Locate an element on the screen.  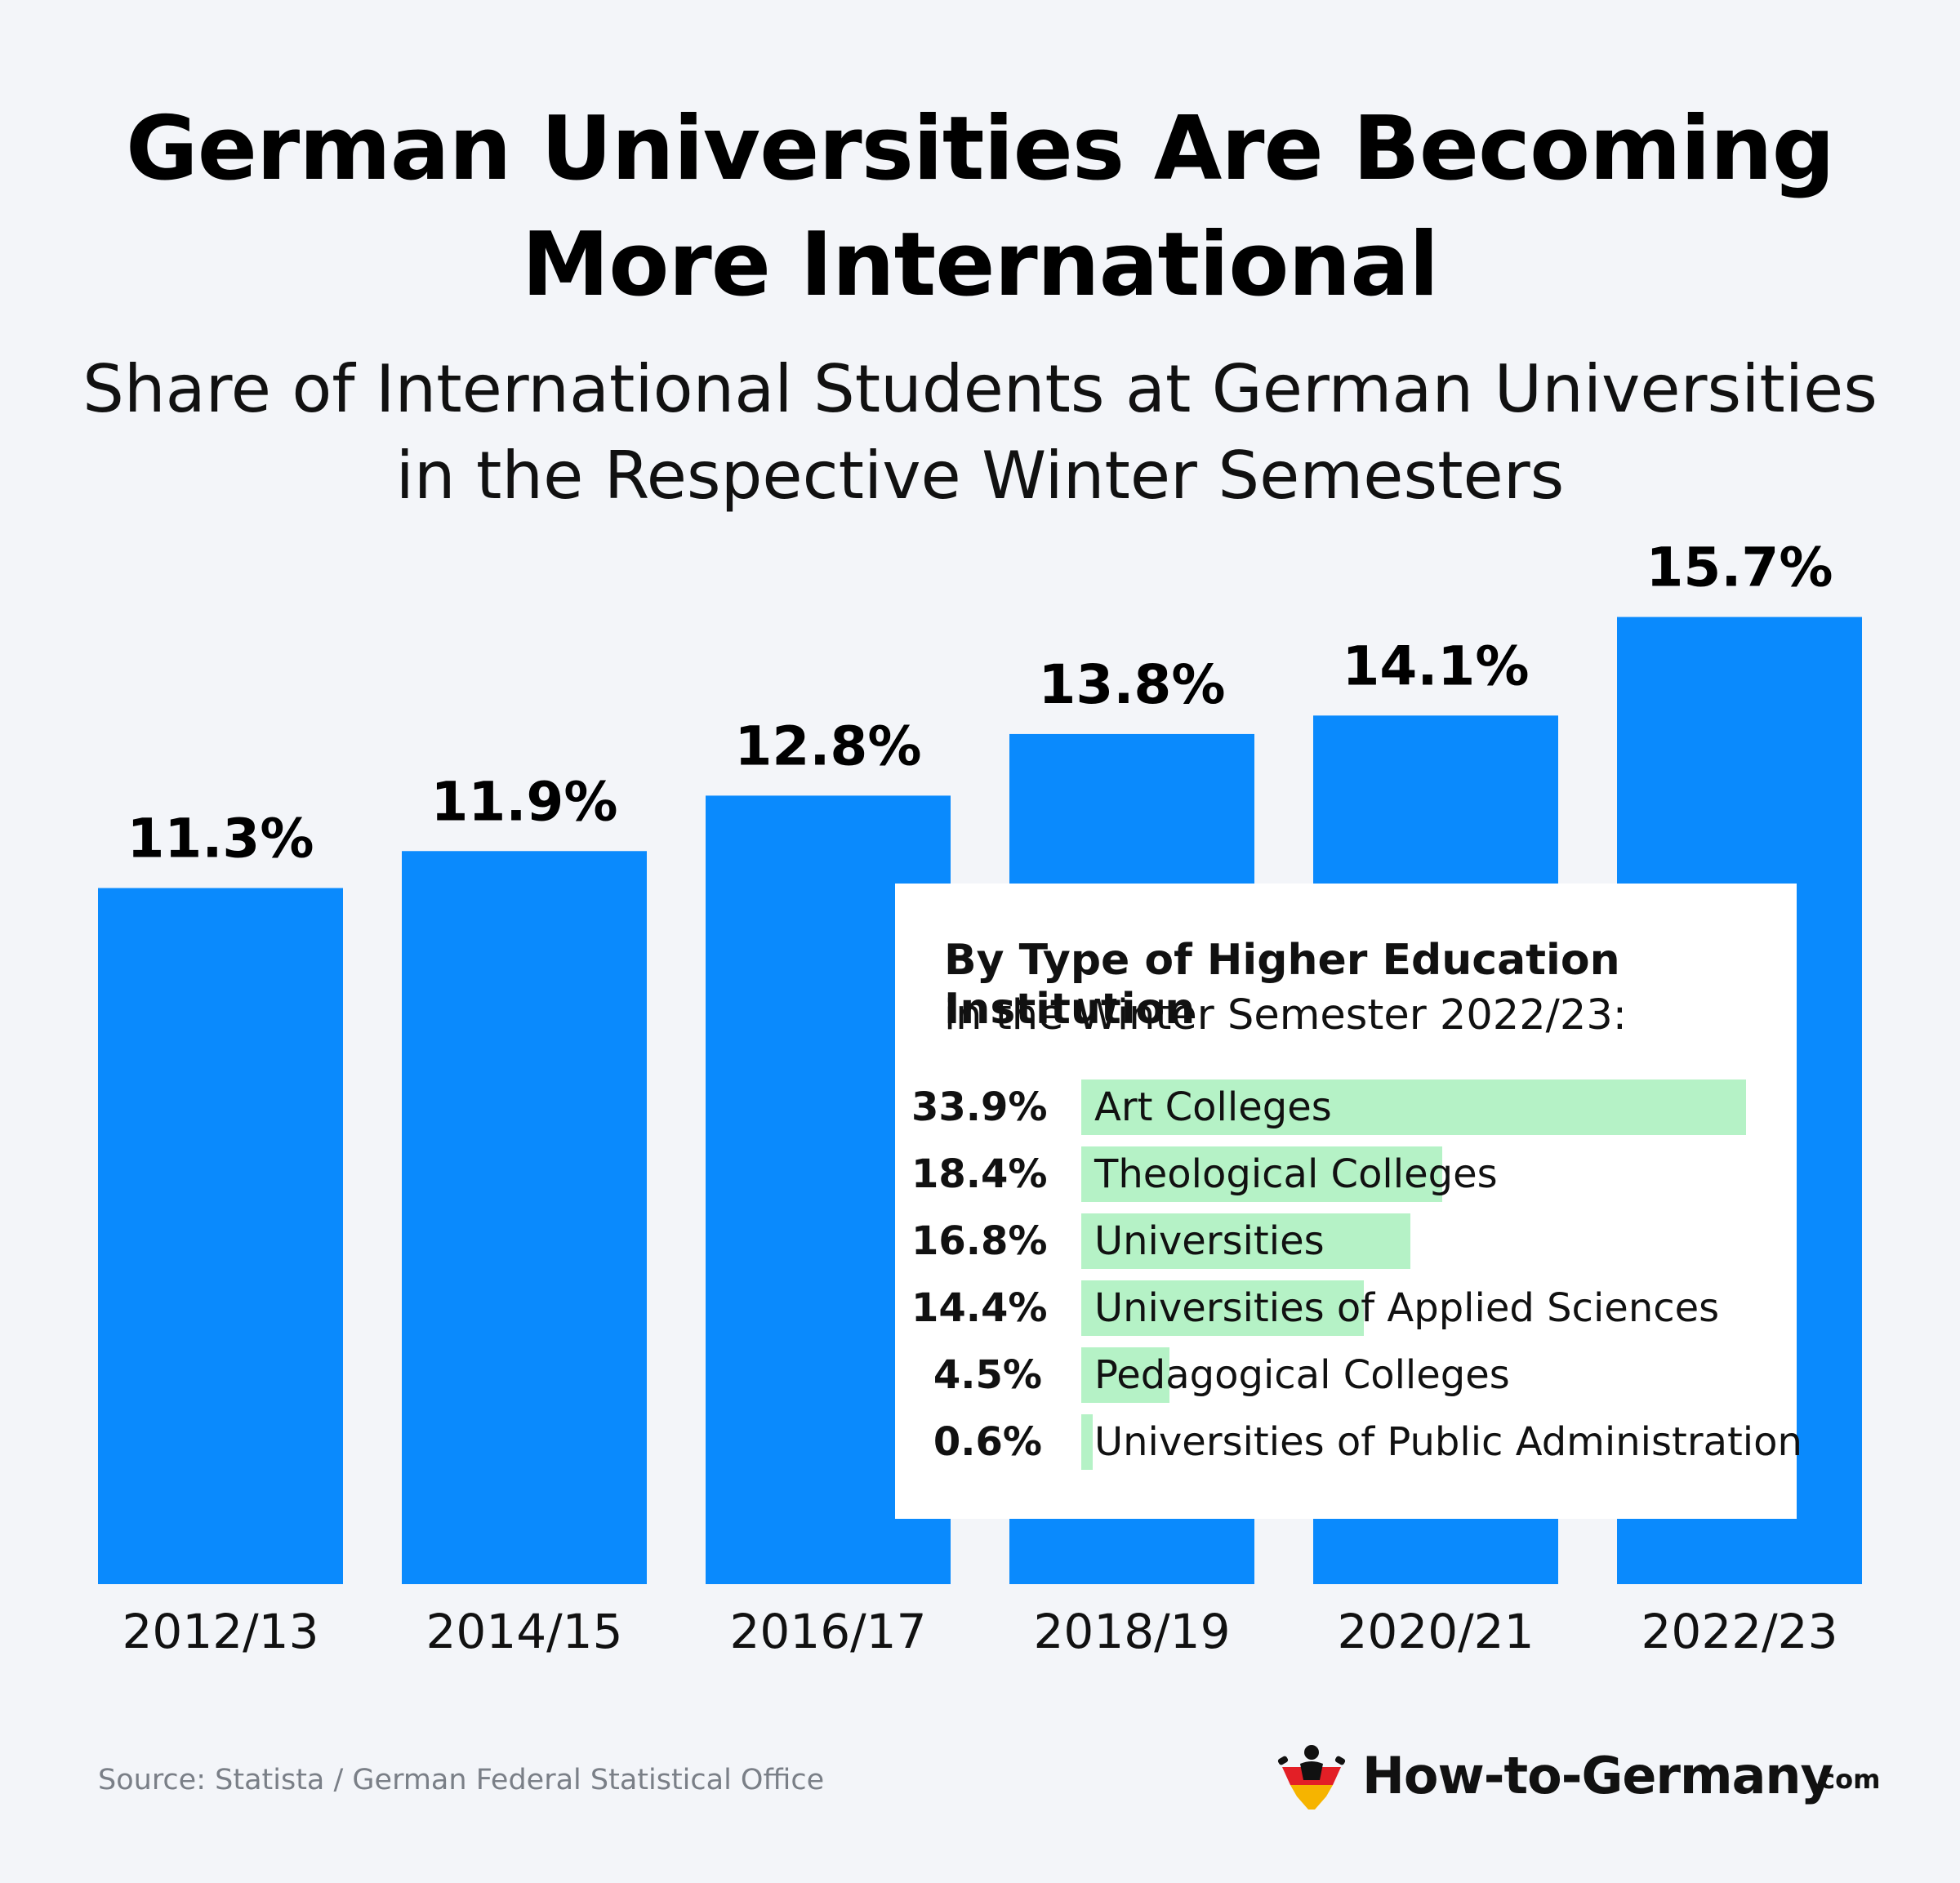
inset-category-label: Universities of Public Administration is located at coordinates (1448, 1442).